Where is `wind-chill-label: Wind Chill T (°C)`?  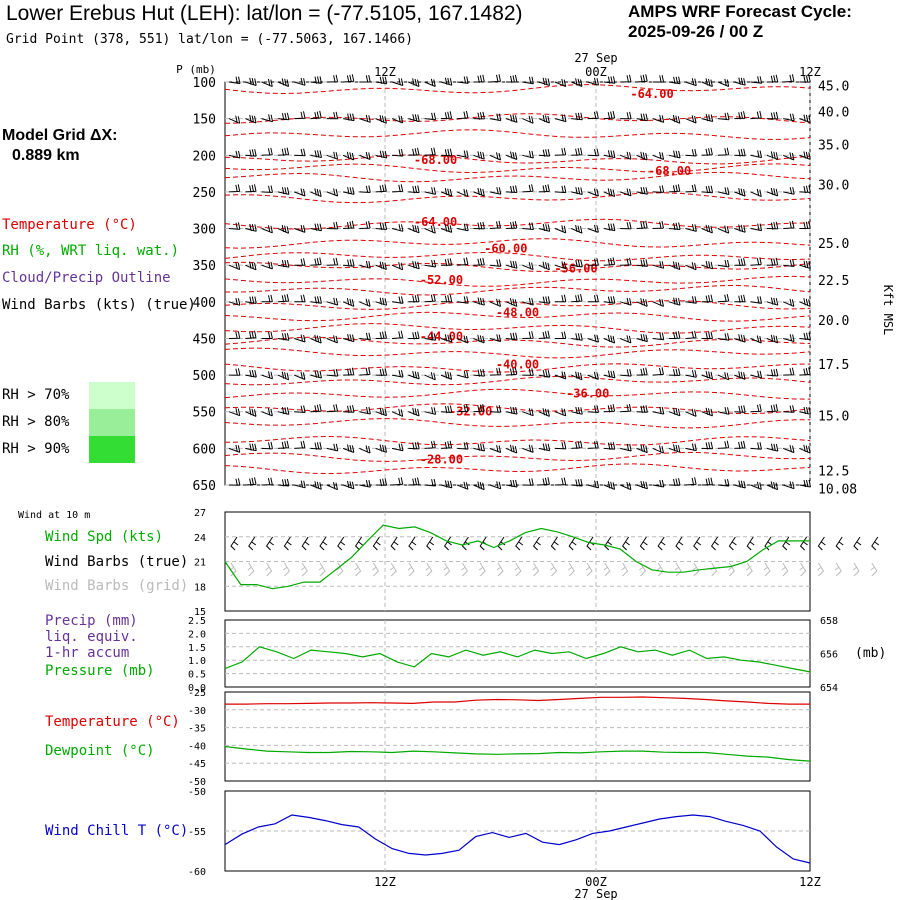 wind-chill-label: Wind Chill T (°C) is located at coordinates (117, 831).